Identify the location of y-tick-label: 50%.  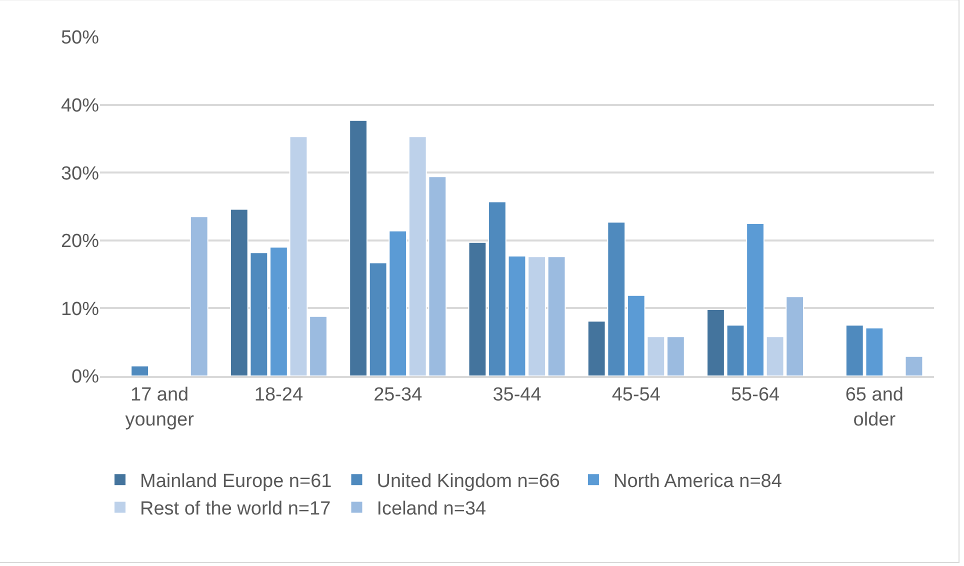
(80, 38).